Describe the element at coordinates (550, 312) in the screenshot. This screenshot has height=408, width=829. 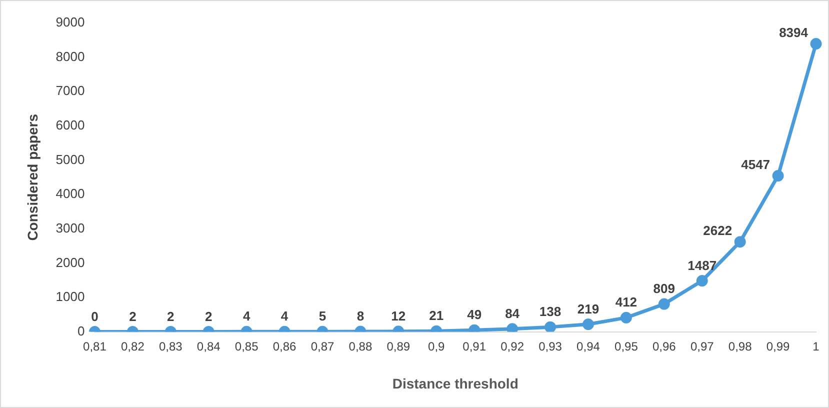
I see `data-label: 138` at that location.